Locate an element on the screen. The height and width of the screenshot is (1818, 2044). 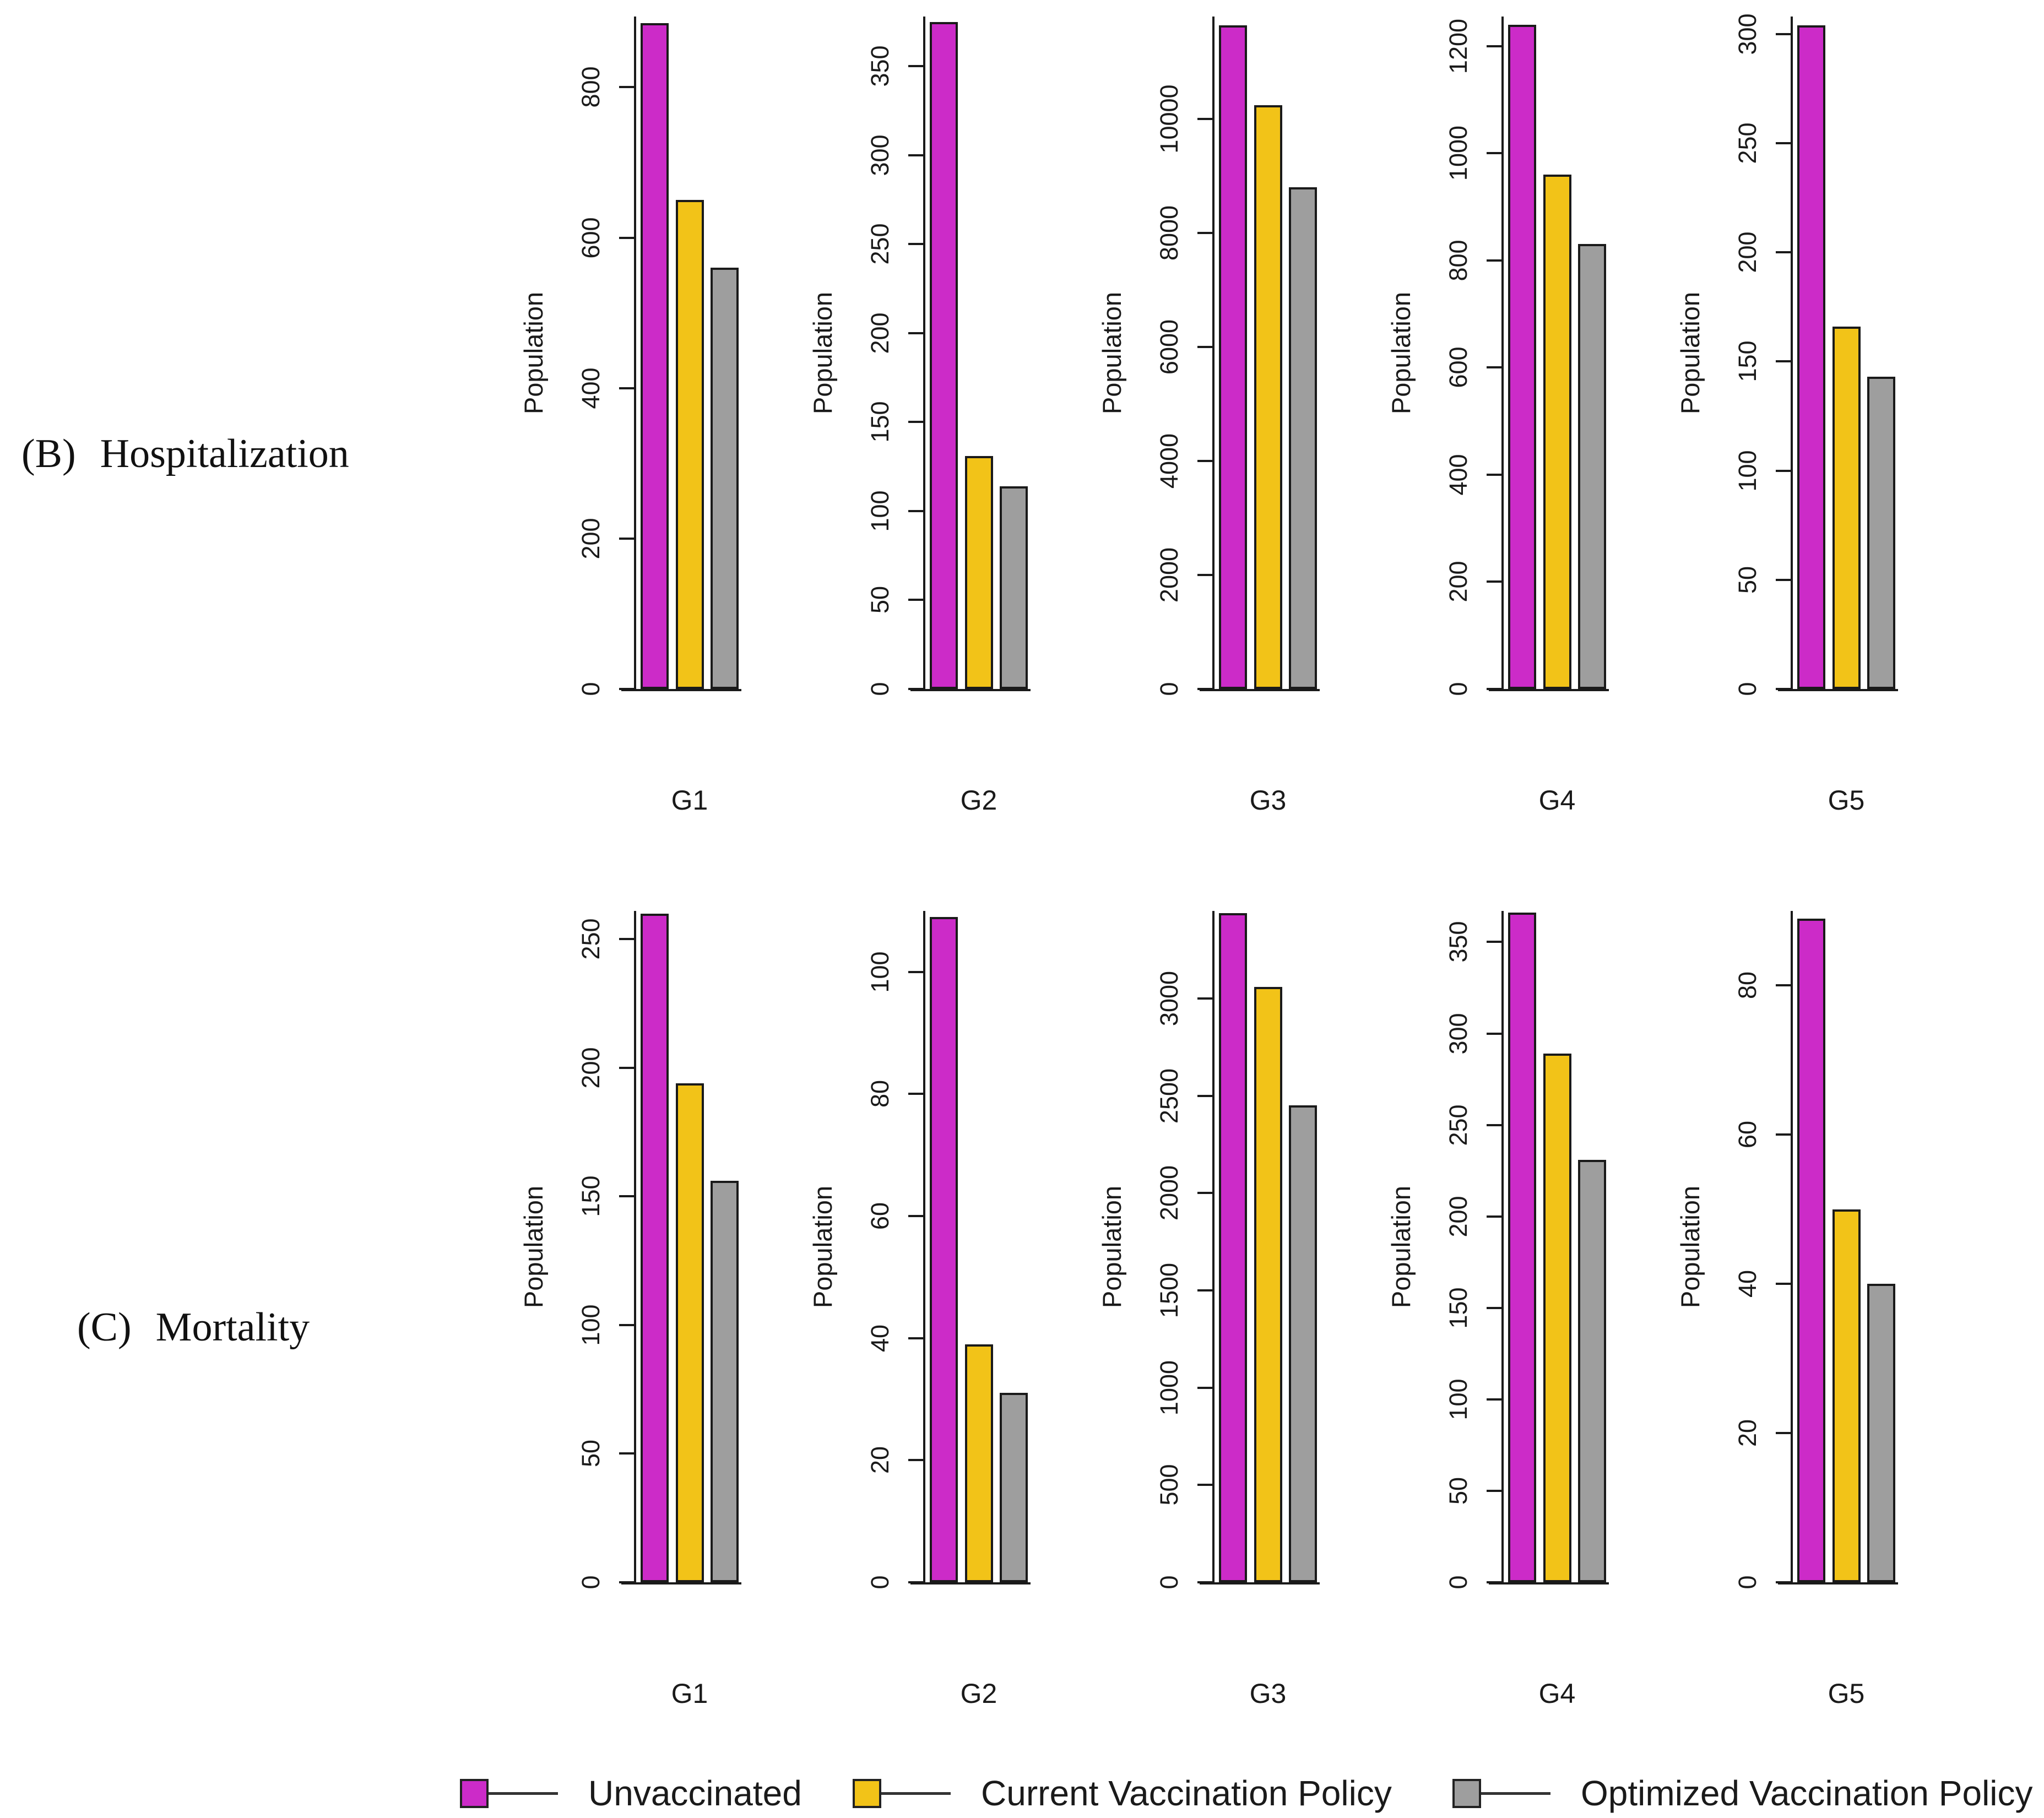
legend-label-unvaccinated: Unvaccinated is located at coordinates (695, 1793).